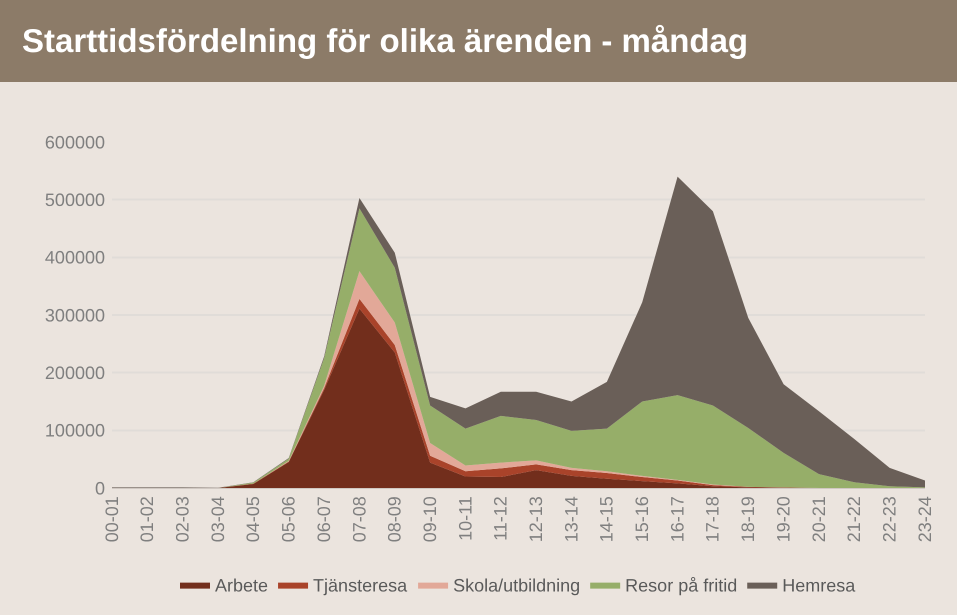 The image size is (957, 615). What do you see at coordinates (516, 586) in the screenshot?
I see `legend-label: Skola/utbildning` at bounding box center [516, 586].